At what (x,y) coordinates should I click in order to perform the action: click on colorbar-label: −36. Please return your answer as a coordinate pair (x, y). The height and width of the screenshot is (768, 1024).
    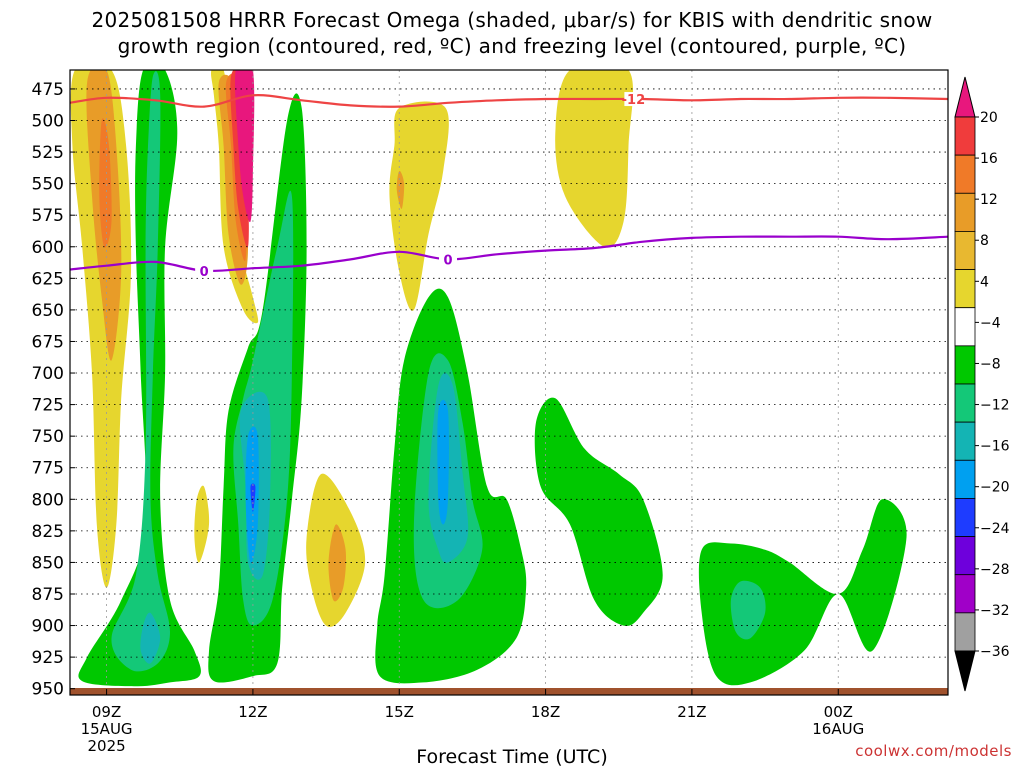
    Looking at the image, I should click on (995, 652).